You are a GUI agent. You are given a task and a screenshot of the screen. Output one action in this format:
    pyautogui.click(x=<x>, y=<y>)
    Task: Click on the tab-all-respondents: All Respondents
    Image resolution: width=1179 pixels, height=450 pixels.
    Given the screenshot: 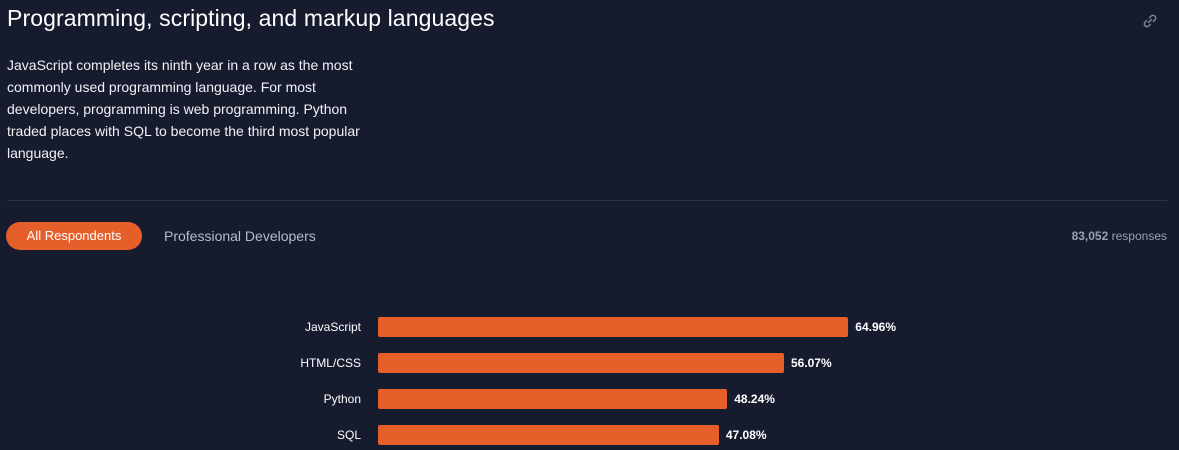 What is the action you would take?
    pyautogui.click(x=74, y=236)
    